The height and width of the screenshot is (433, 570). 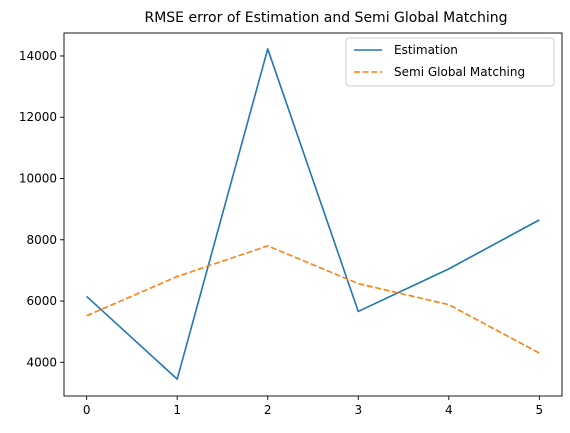 I want to click on y-tick-label: 6000, so click(x=41, y=301).